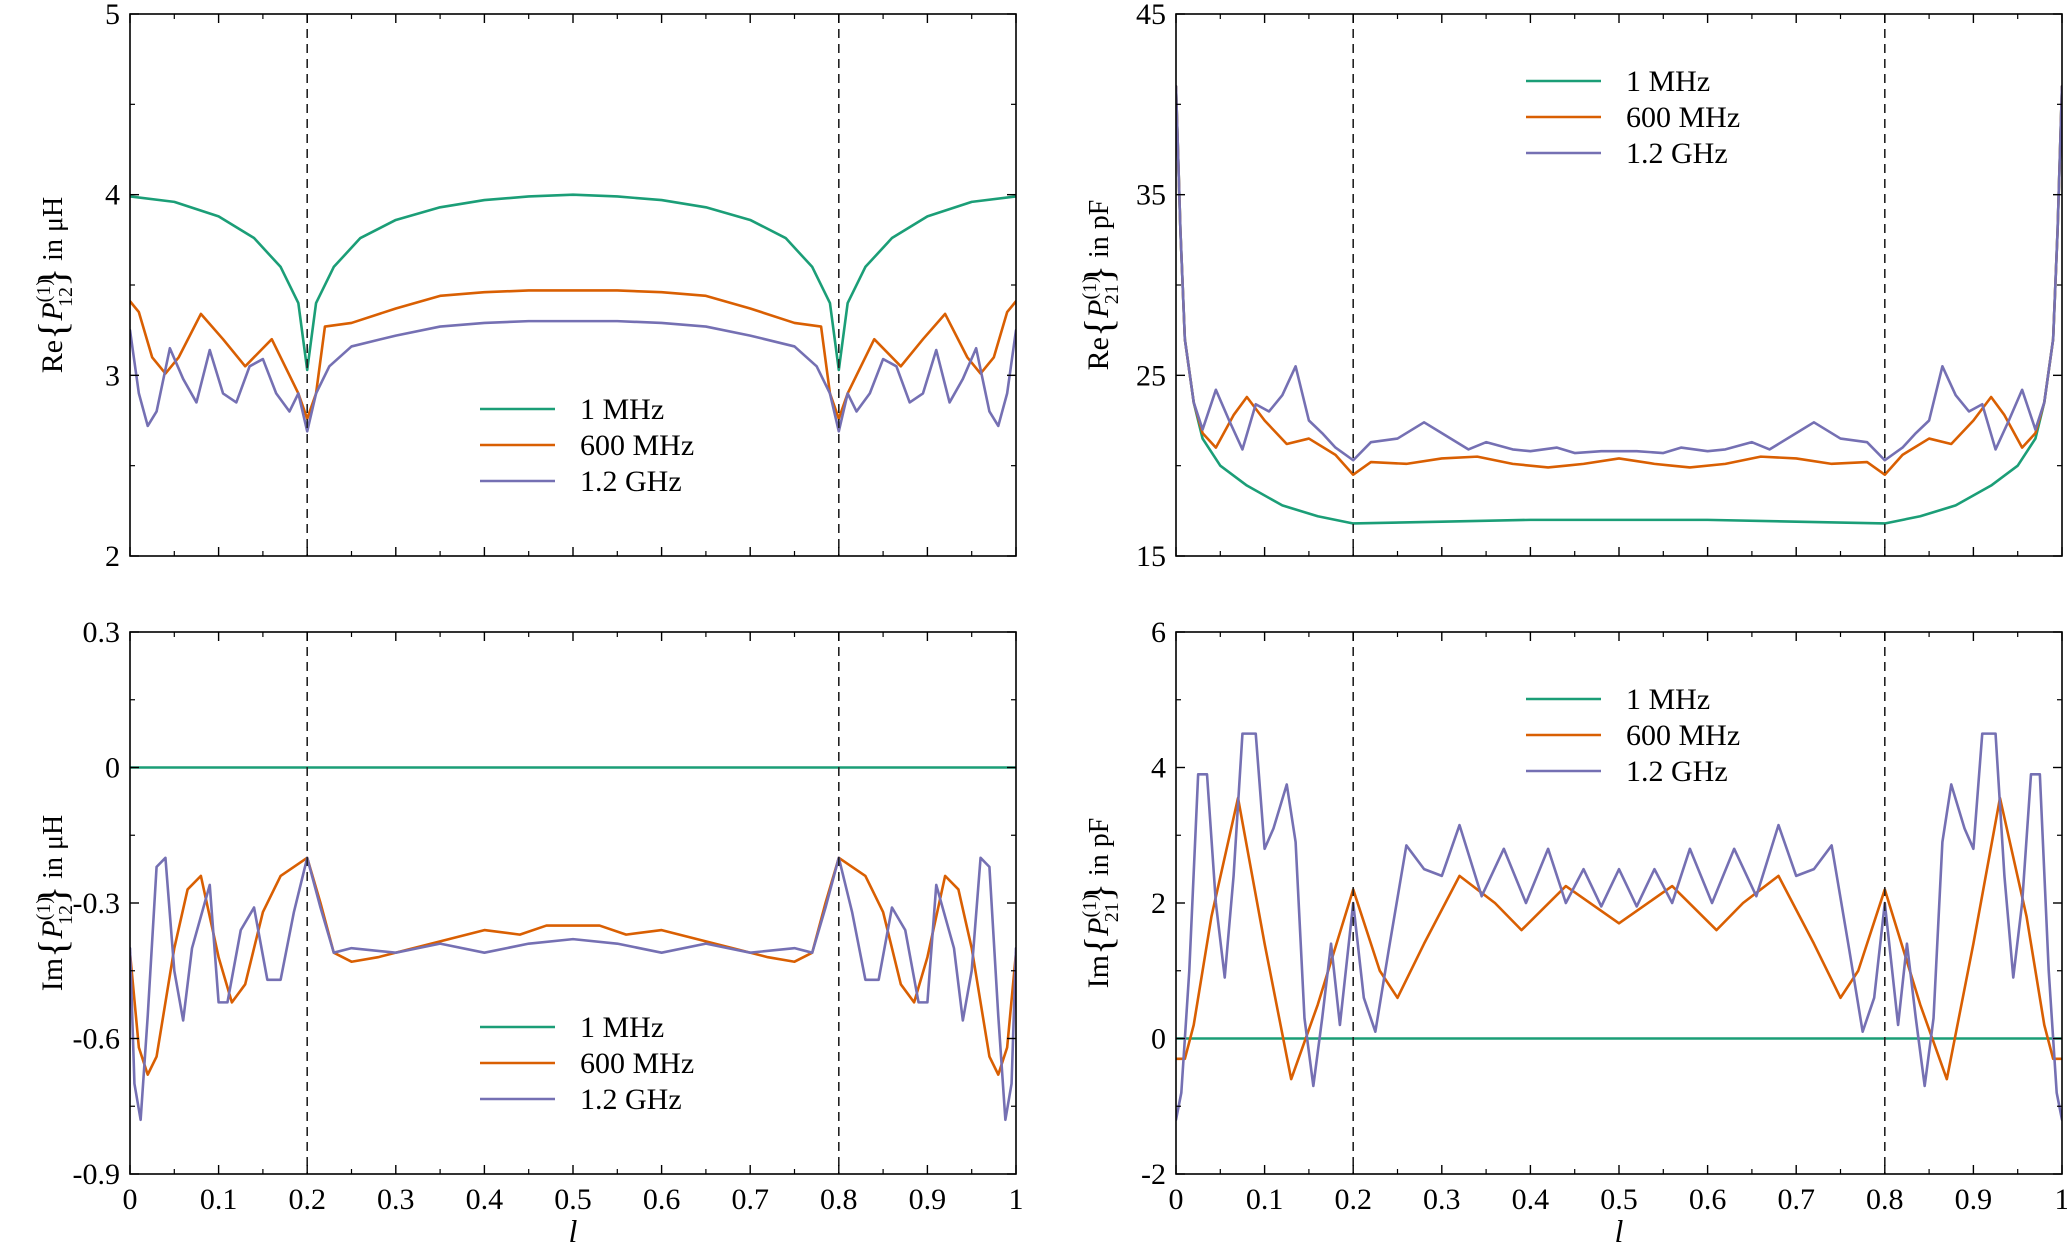  Describe the element at coordinates (1151, 556) in the screenshot. I see `y-tick-label: 15` at that location.